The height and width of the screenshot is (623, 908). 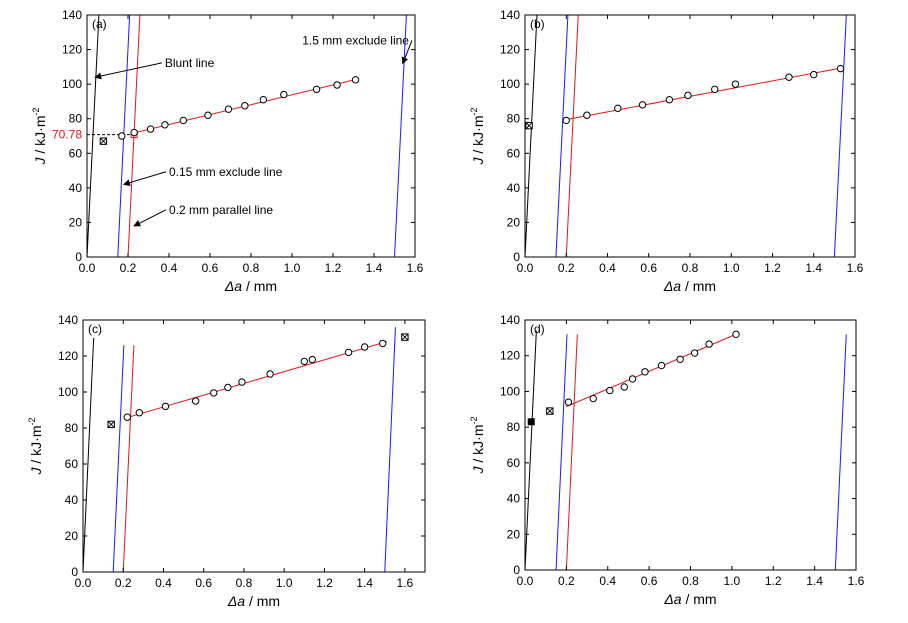 What do you see at coordinates (190, 63) in the screenshot?
I see `annotation-label: Blunt line` at bounding box center [190, 63].